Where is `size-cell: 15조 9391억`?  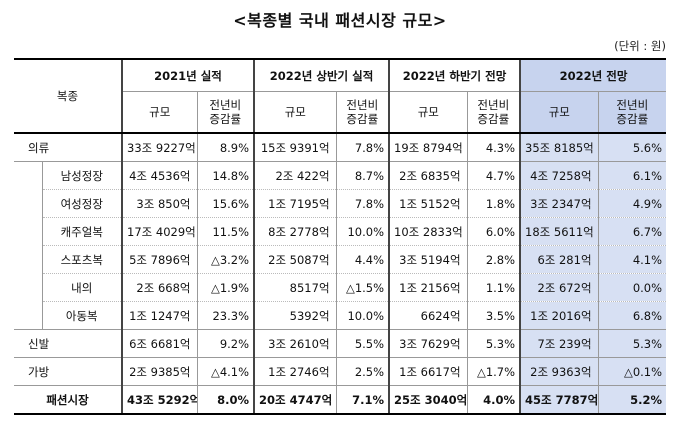 size-cell: 15조 9391억 is located at coordinates (295, 147).